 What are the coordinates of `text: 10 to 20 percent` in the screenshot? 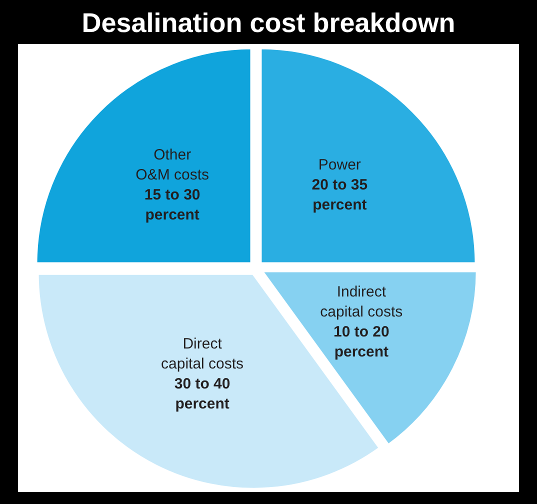 It's located at (361, 342).